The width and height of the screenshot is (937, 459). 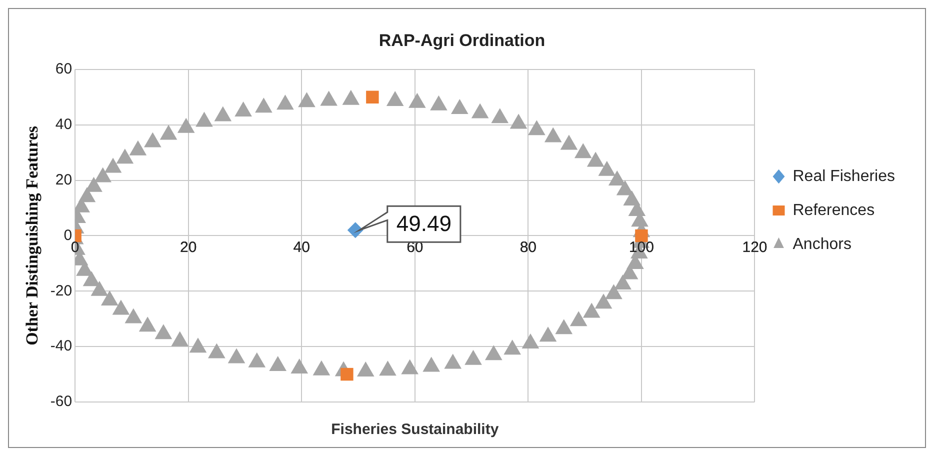 I want to click on y-tick-label: 0, so click(x=68, y=235).